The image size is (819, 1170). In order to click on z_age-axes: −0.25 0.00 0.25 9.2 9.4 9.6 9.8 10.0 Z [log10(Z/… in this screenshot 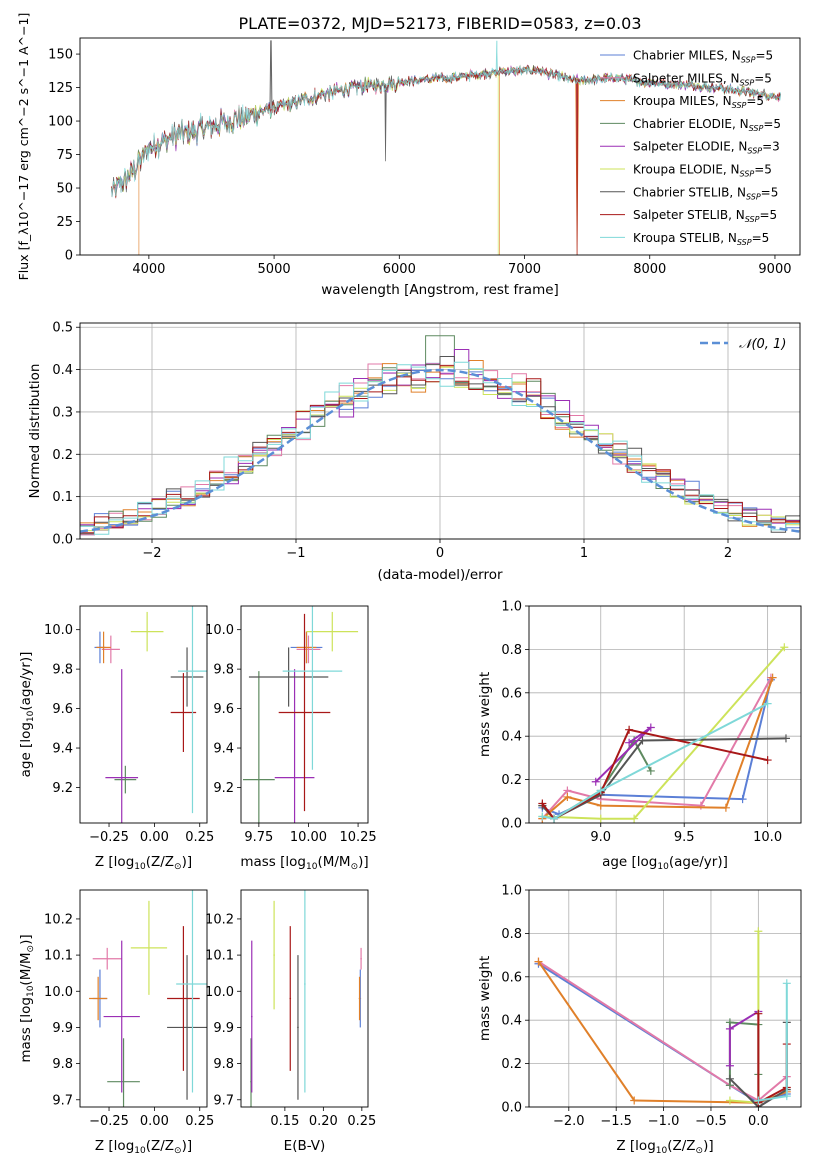, I will do `click(116, 738)`.